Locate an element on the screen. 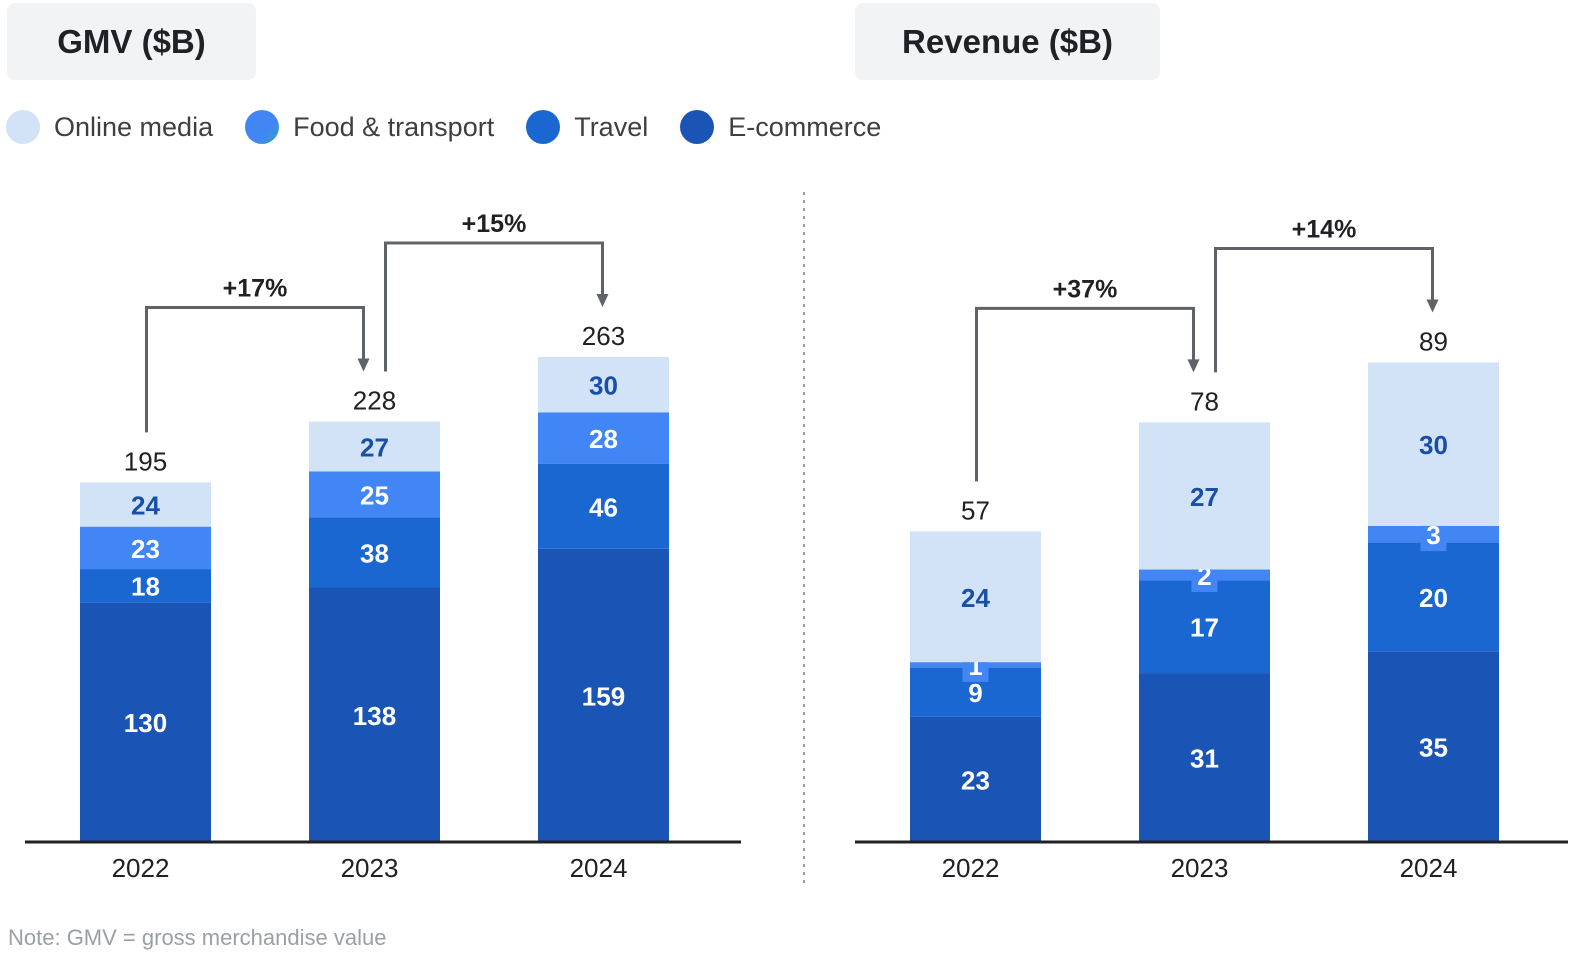  growth-label: +17% is located at coordinates (255, 289).